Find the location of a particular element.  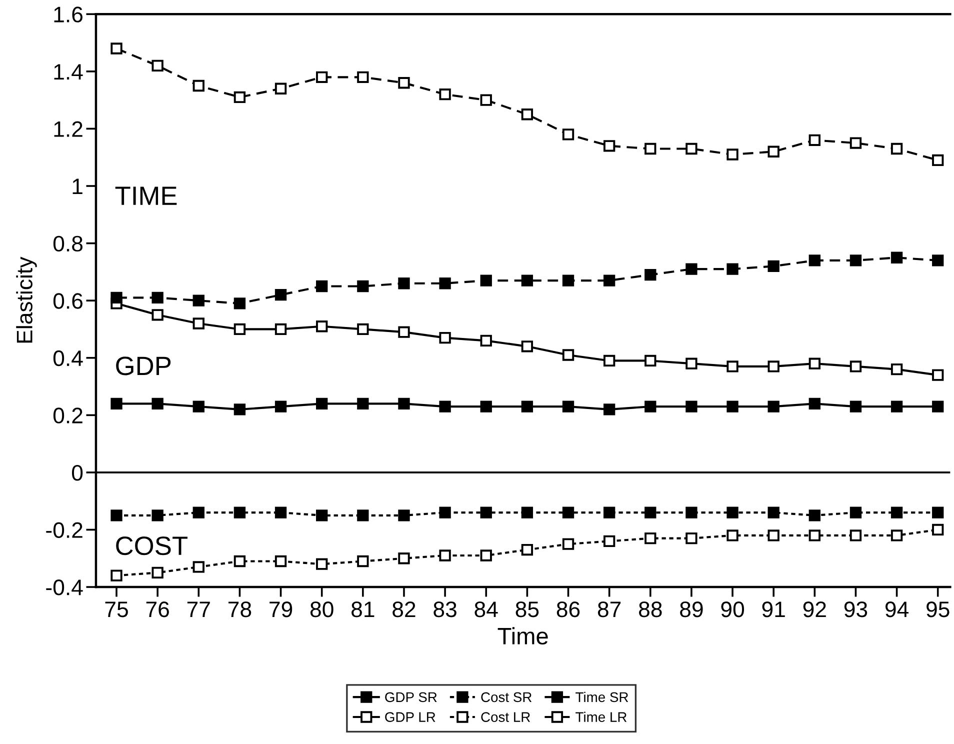

legend-label: Time LR is located at coordinates (601, 717).